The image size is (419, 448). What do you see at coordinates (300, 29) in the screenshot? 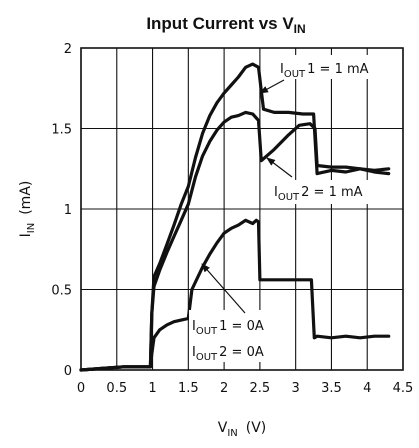
I see `chart-title-sub: IN` at bounding box center [300, 29].